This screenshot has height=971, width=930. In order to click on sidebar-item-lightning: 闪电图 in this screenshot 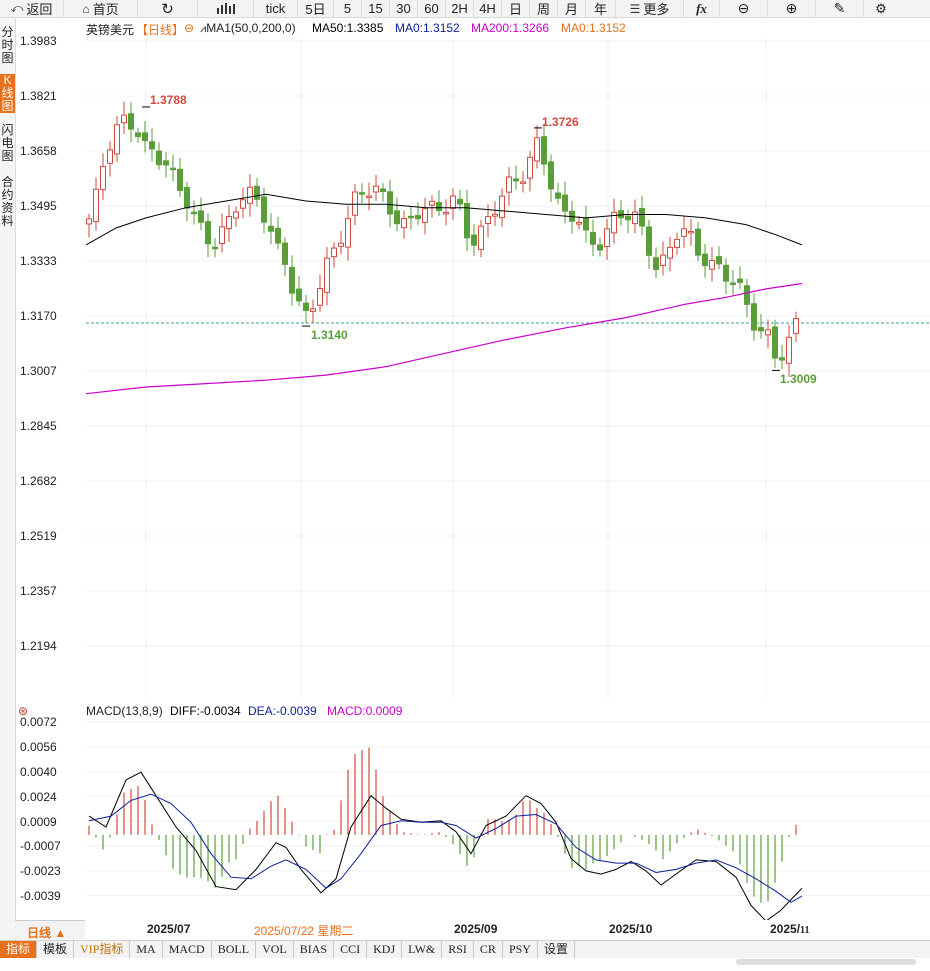, I will do `click(7, 143)`.